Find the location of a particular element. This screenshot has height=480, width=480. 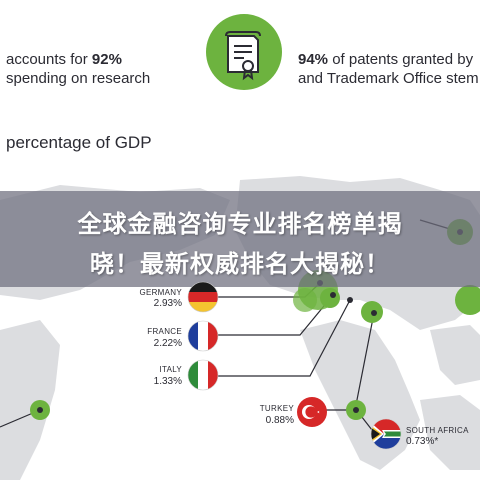

country-label-germany: GERMANY is located at coordinates (160, 292).